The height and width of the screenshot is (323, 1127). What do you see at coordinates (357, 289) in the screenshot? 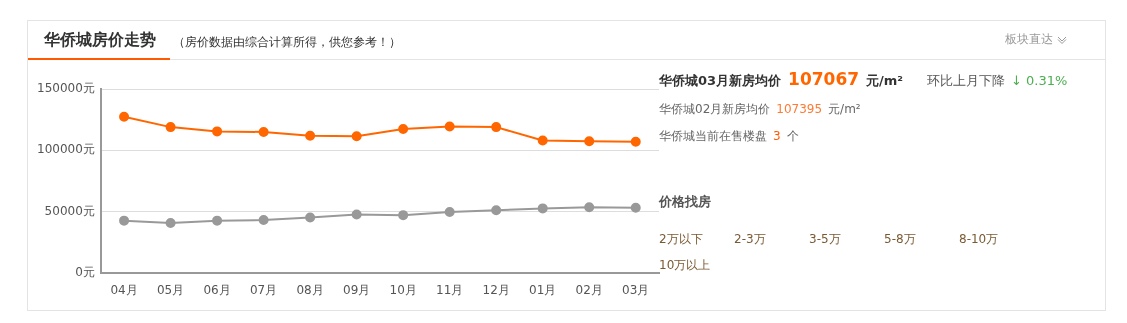
I see `x-tick-label: 09月` at bounding box center [357, 289].